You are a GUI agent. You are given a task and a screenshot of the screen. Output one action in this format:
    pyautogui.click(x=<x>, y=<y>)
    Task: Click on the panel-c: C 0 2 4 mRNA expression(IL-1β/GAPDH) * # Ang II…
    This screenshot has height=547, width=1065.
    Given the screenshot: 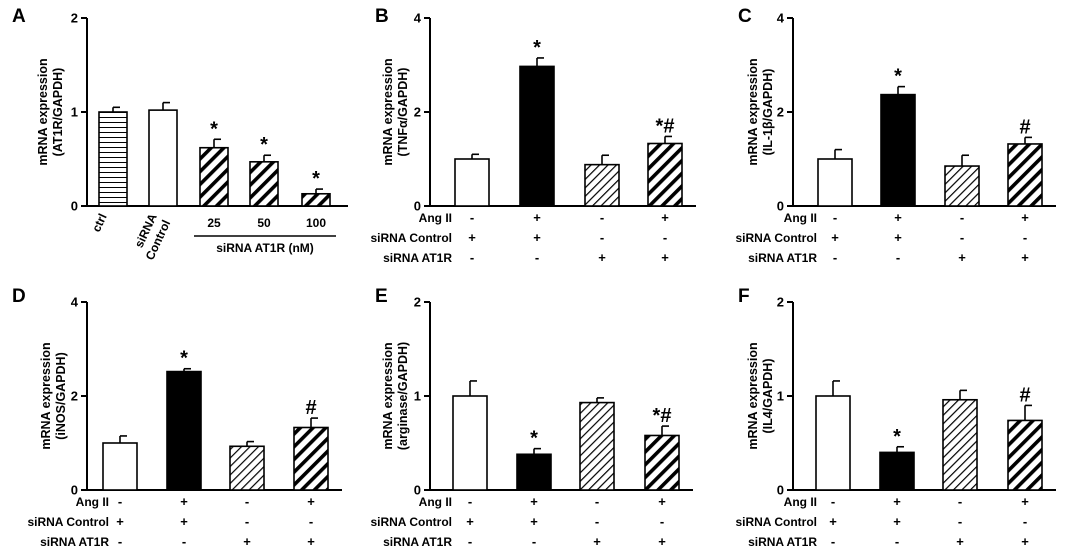 What is the action you would take?
    pyautogui.click(x=895, y=135)
    